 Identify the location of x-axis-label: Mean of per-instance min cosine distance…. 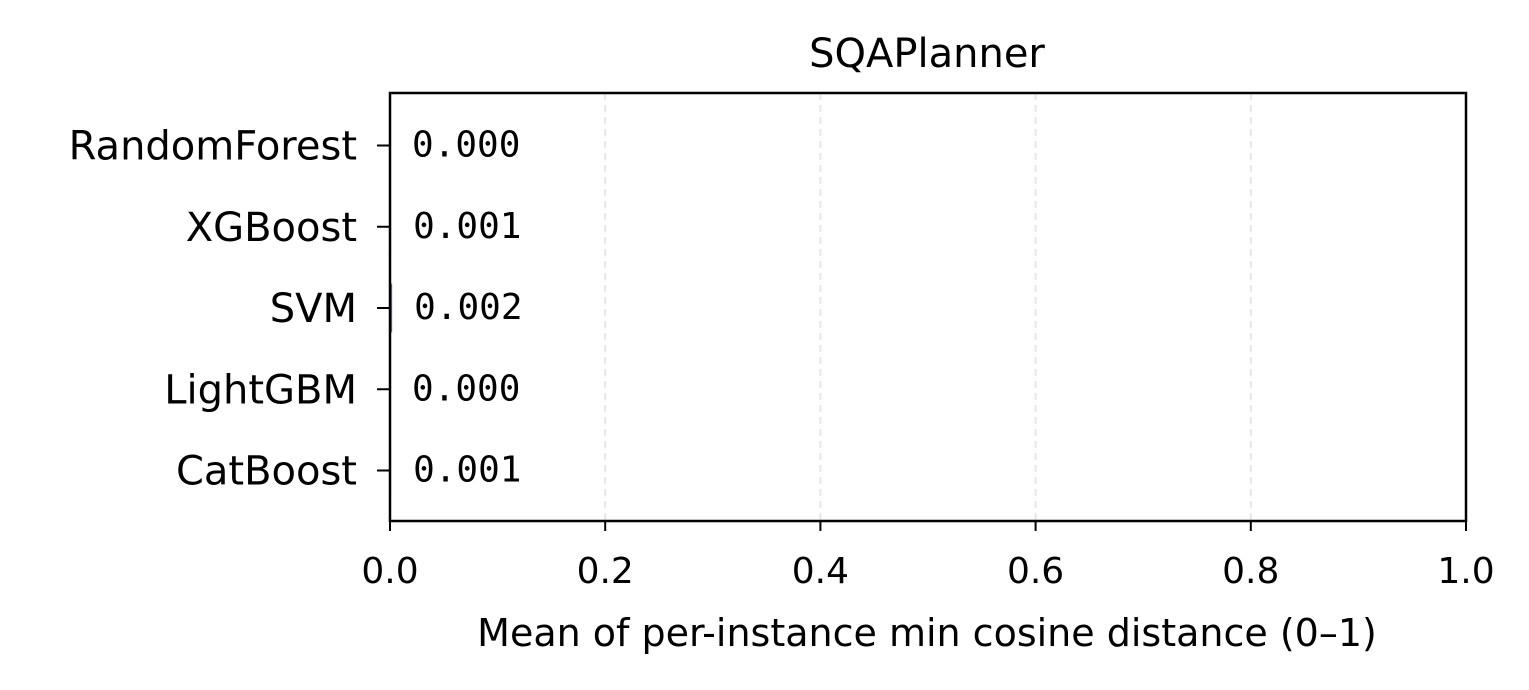
(927, 633).